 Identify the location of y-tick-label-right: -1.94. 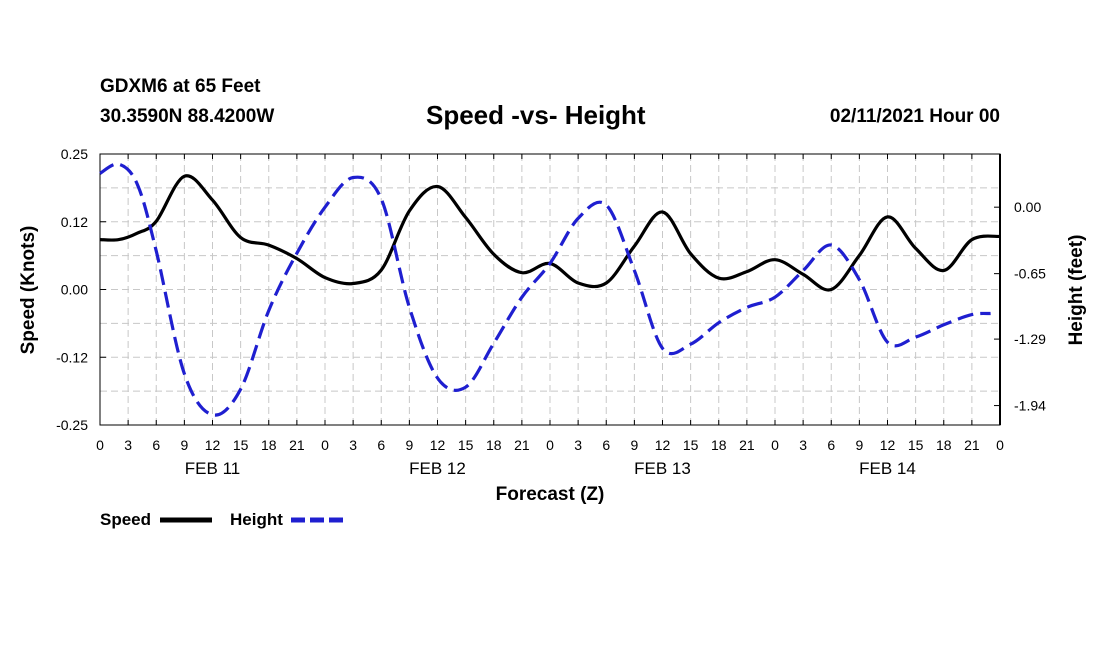
(1030, 406).